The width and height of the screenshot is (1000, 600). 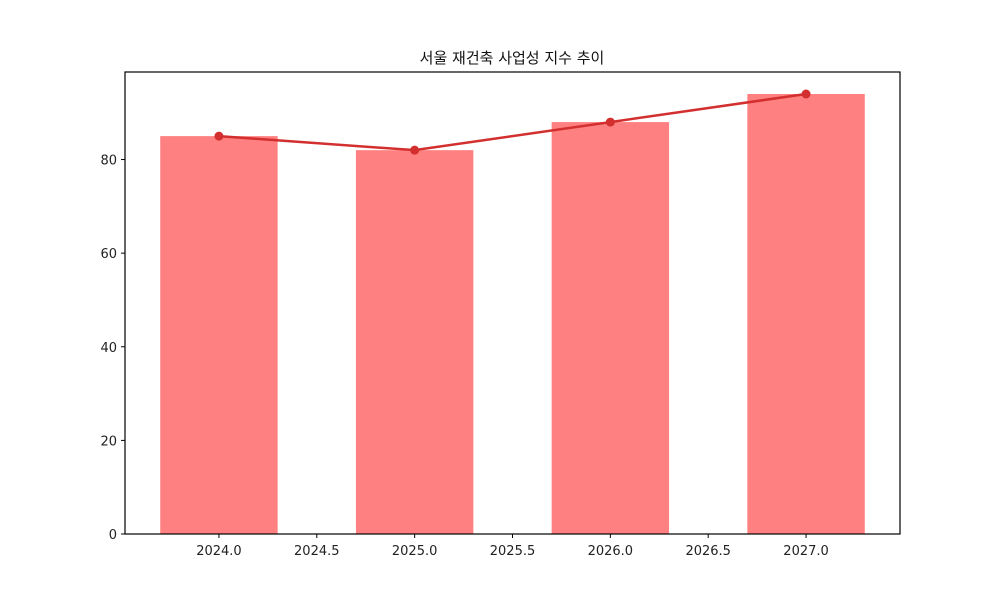 What do you see at coordinates (708, 551) in the screenshot?
I see `x-tick-label: 2026.5` at bounding box center [708, 551].